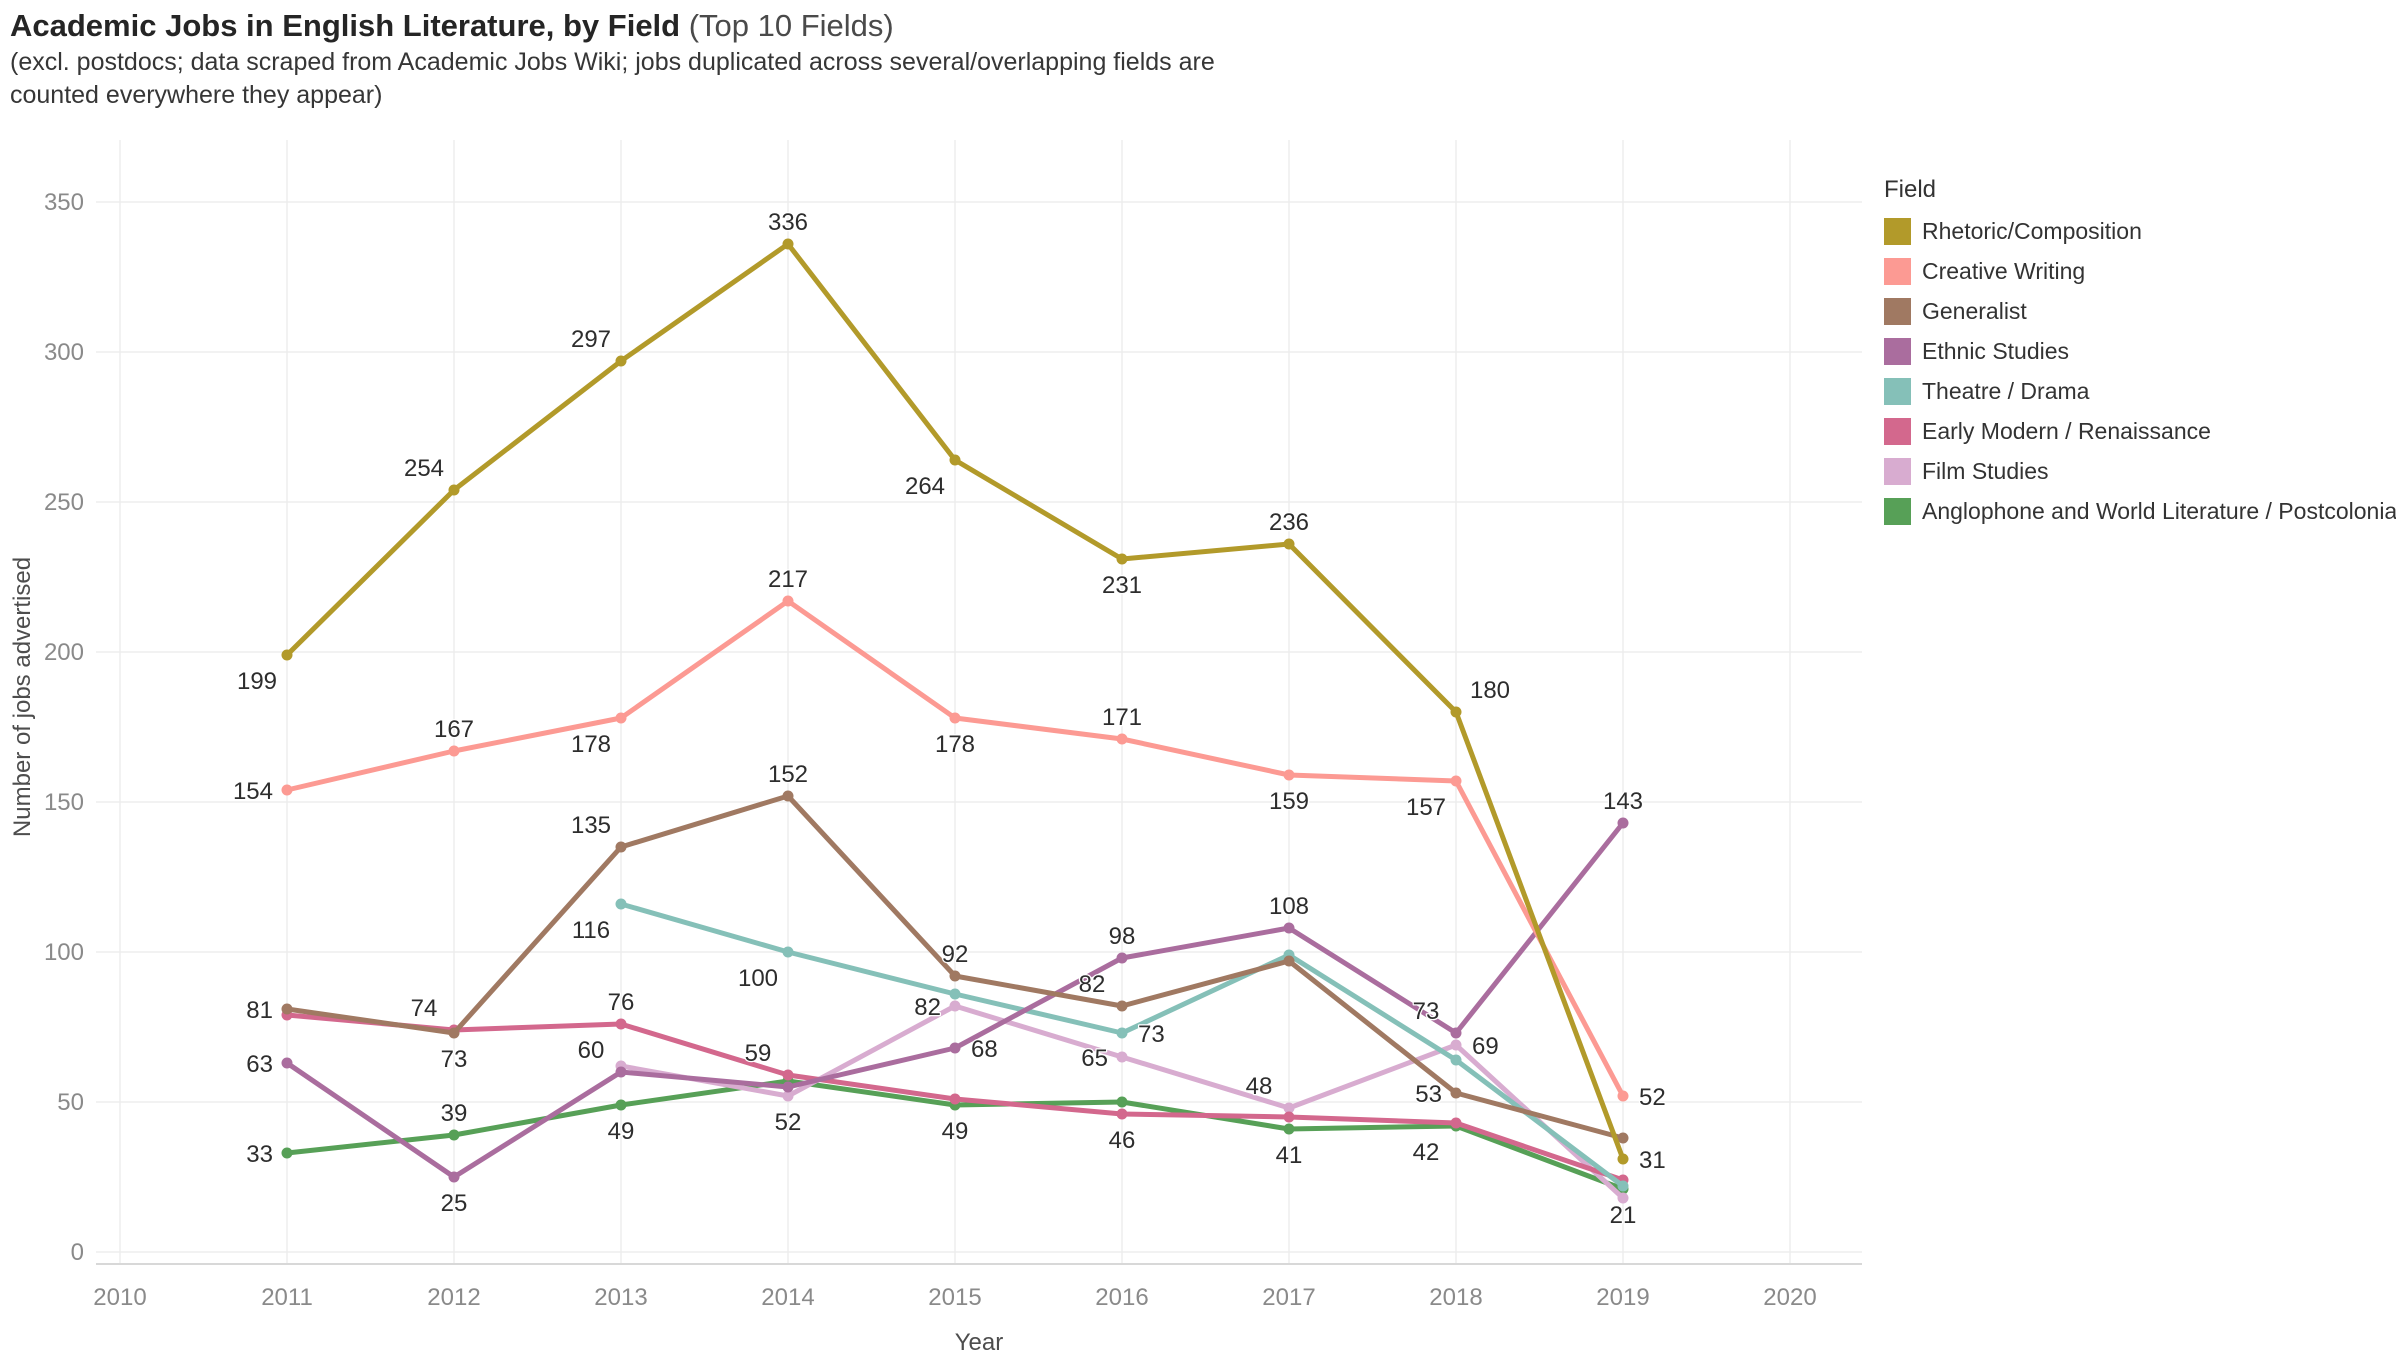 The width and height of the screenshot is (2396, 1366). Describe the element at coordinates (1289, 801) in the screenshot. I see `data-label: 159` at that location.